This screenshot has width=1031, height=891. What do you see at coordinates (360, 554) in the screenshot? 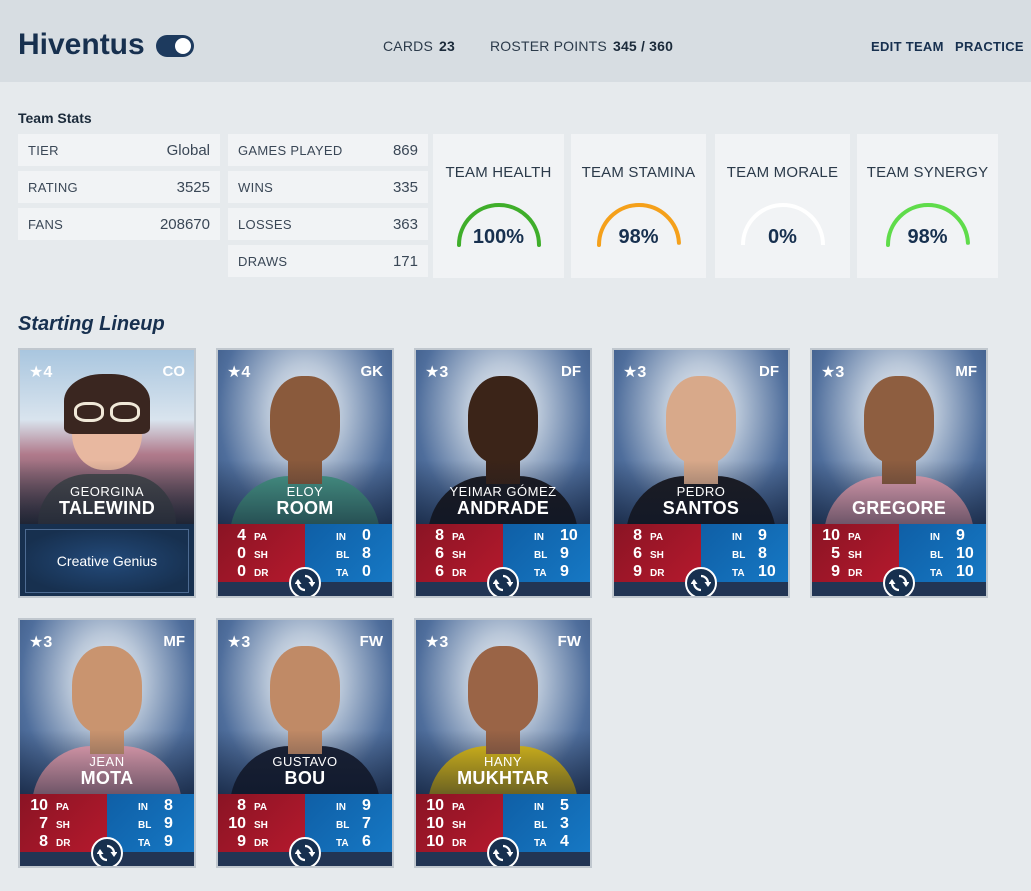
I see `stat-bl: BL 8` at bounding box center [360, 554].